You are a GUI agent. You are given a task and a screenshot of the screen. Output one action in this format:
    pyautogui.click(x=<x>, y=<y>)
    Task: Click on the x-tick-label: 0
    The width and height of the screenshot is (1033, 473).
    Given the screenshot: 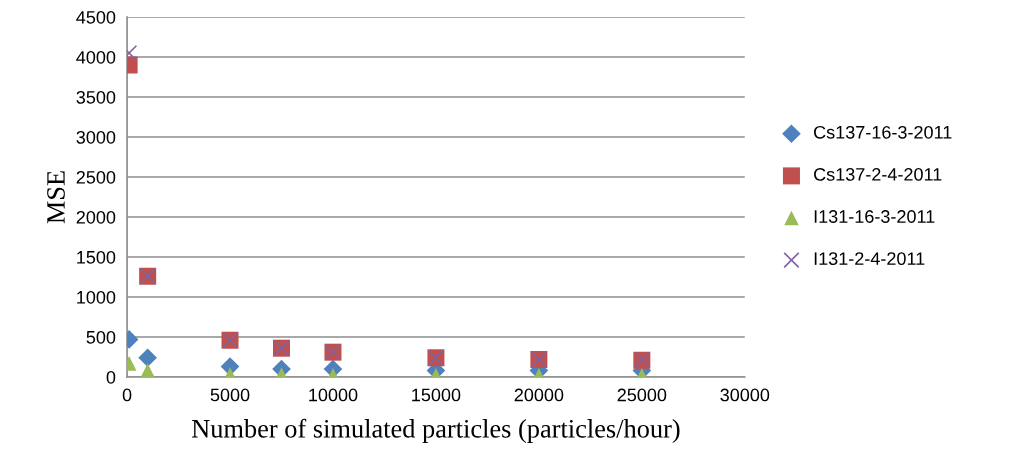 What is the action you would take?
    pyautogui.click(x=127, y=395)
    